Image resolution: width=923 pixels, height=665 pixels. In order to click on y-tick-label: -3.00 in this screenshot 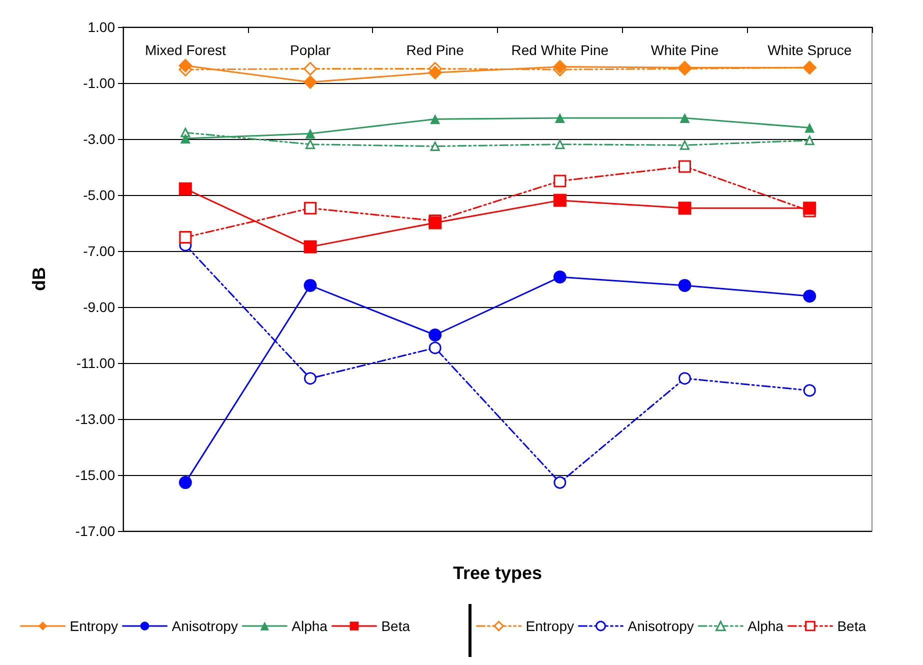, I will do `click(99, 139)`.